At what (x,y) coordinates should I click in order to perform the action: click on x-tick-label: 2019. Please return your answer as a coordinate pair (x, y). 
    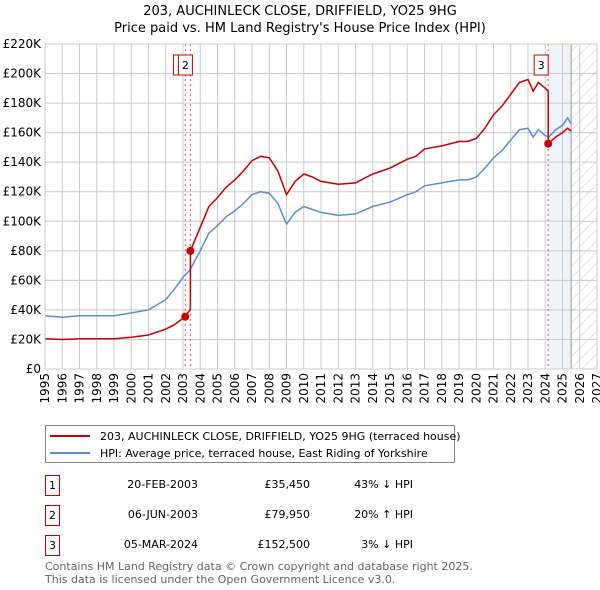
    Looking at the image, I should click on (459, 388).